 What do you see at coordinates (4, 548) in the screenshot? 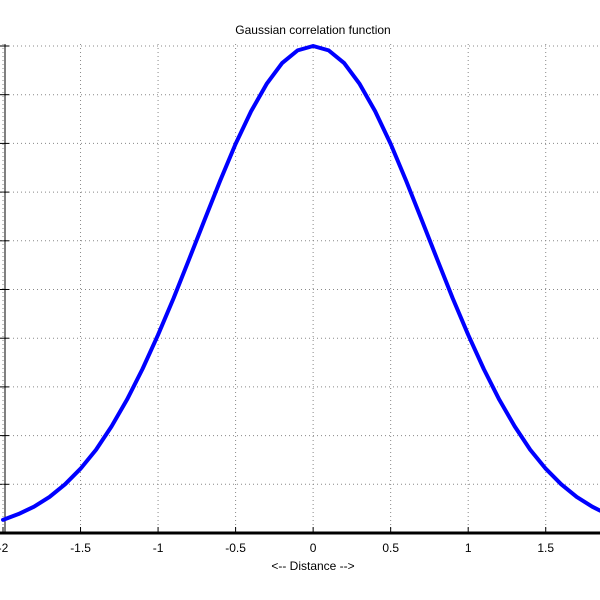
I see `x-tick-label: -2` at bounding box center [4, 548].